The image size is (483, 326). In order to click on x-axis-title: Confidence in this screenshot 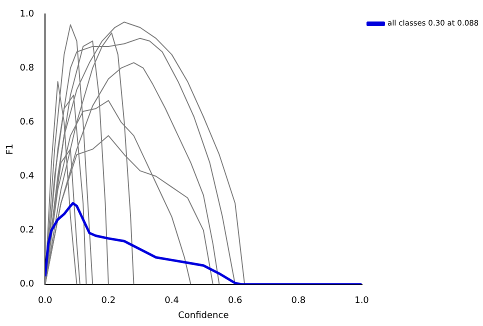, I will do `click(204, 315)`.